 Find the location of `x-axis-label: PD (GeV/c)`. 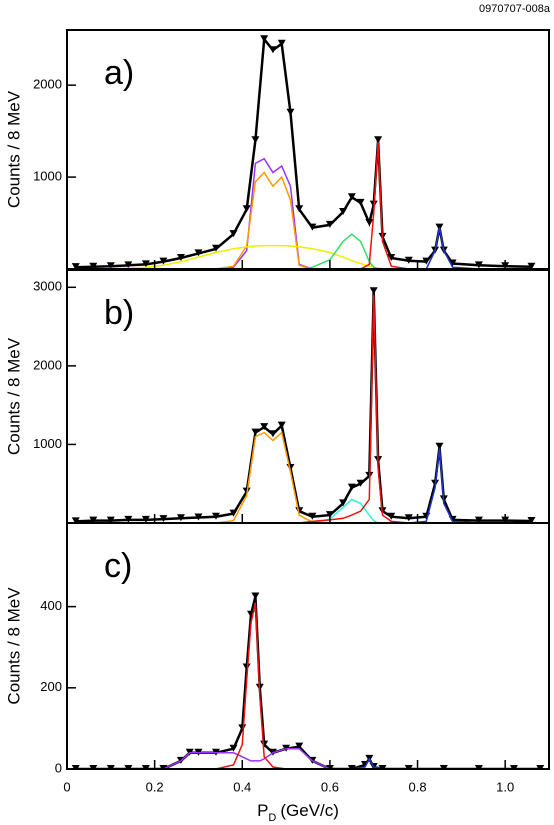

x-axis-label: PD (GeV/c) is located at coordinates (298, 812).